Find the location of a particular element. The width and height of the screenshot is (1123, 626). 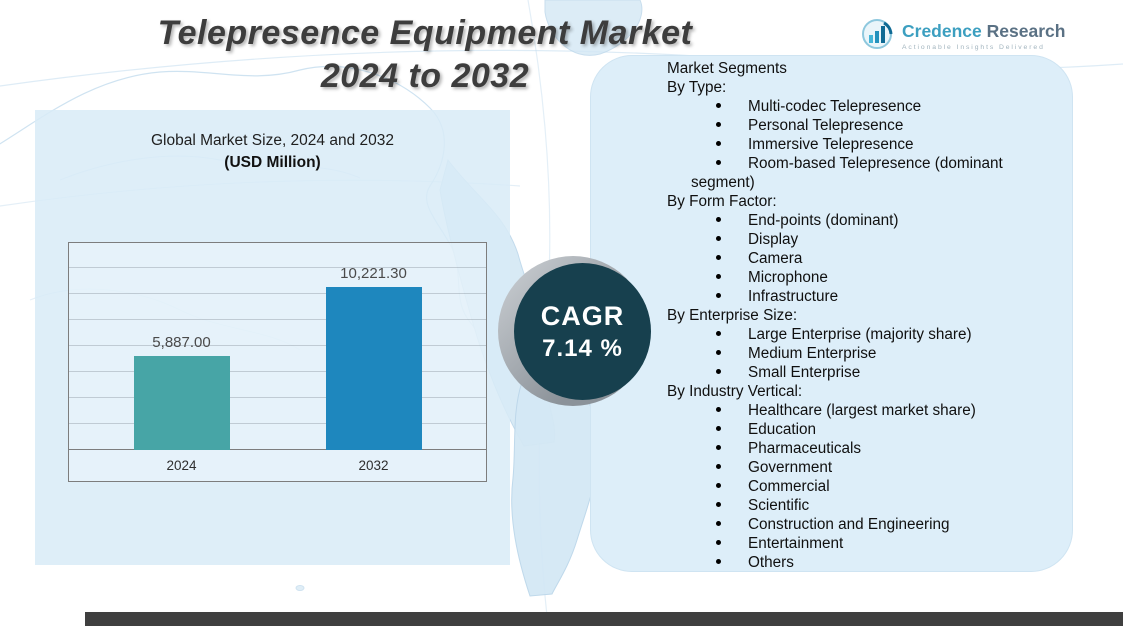

segment-group-label: By Enterprise Size: is located at coordinates (732, 315).